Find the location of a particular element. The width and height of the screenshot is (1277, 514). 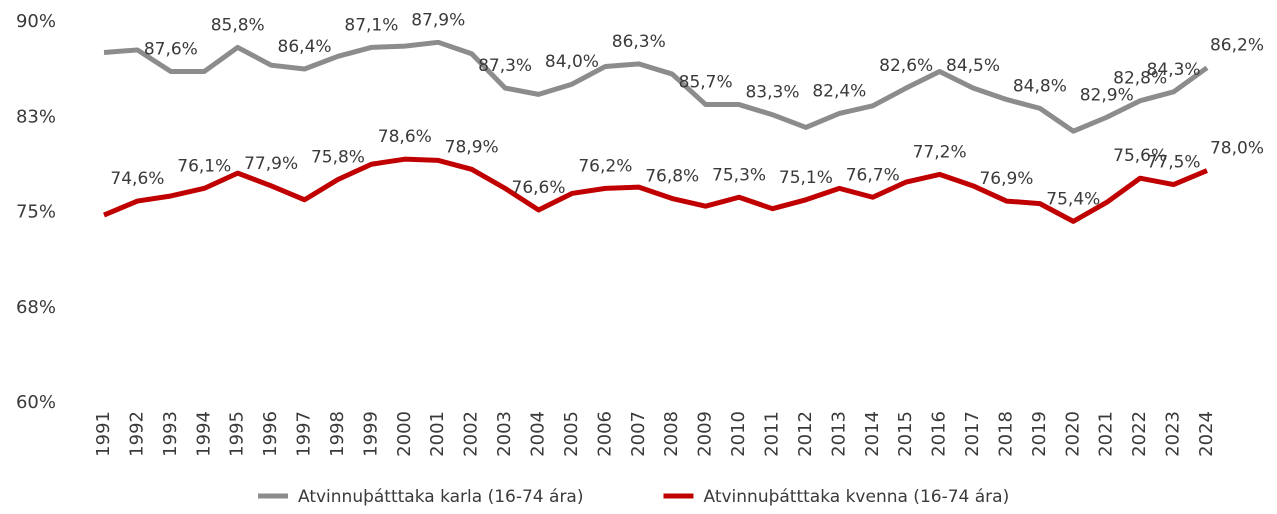

x-tick-label: 2000 is located at coordinates (404, 434).